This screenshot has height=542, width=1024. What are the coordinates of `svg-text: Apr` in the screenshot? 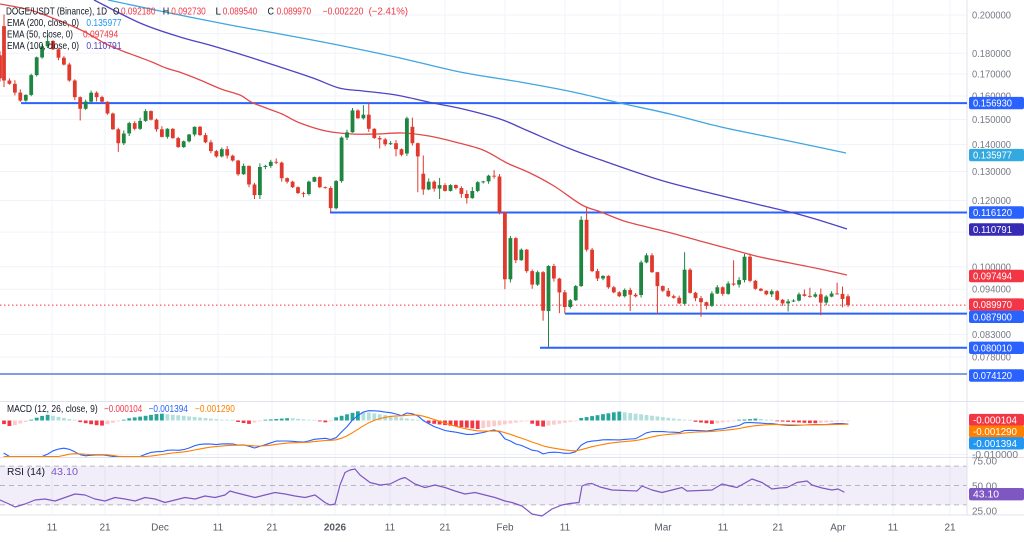 It's located at (838, 528).